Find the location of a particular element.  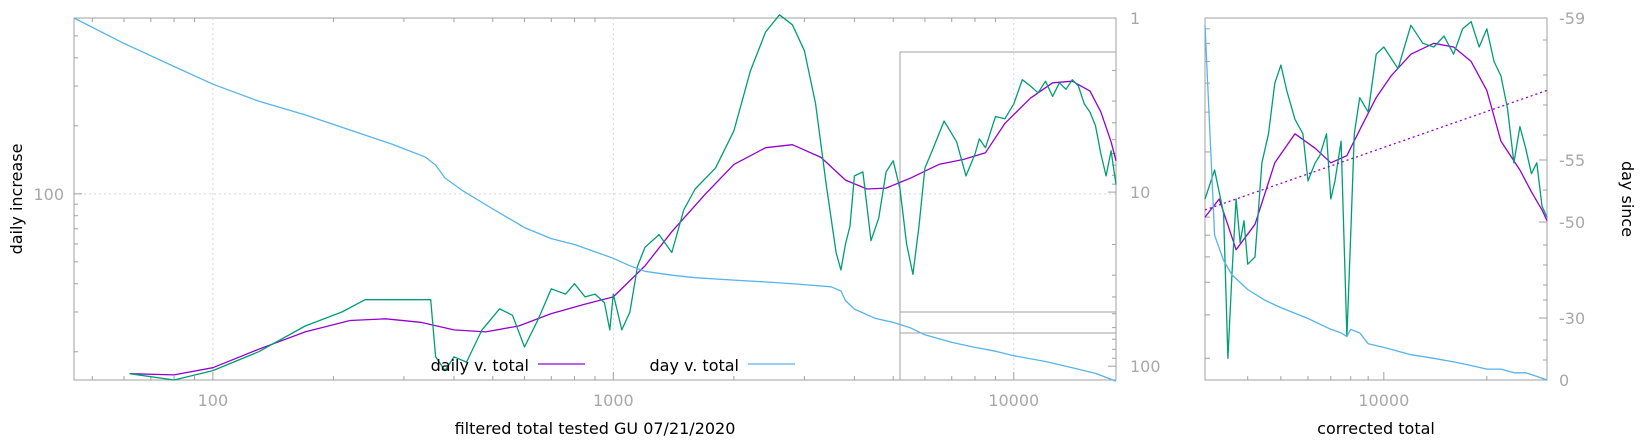

legend: daily v. total day v. total is located at coordinates (613, 365).